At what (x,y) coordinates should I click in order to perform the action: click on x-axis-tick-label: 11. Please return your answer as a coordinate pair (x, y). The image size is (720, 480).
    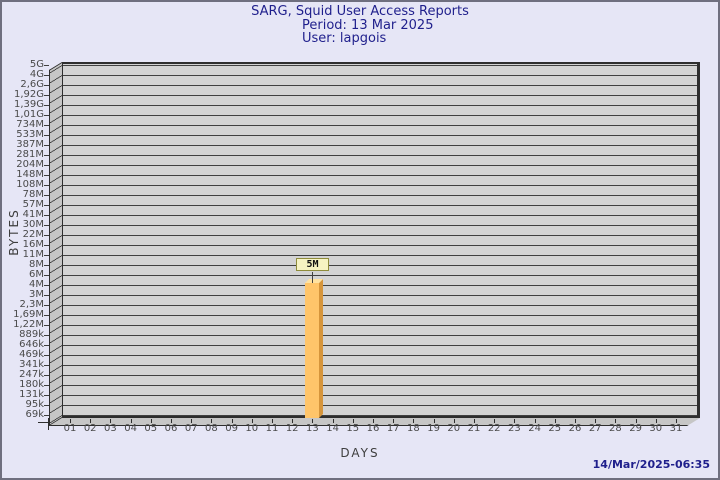
    Looking at the image, I should click on (272, 428).